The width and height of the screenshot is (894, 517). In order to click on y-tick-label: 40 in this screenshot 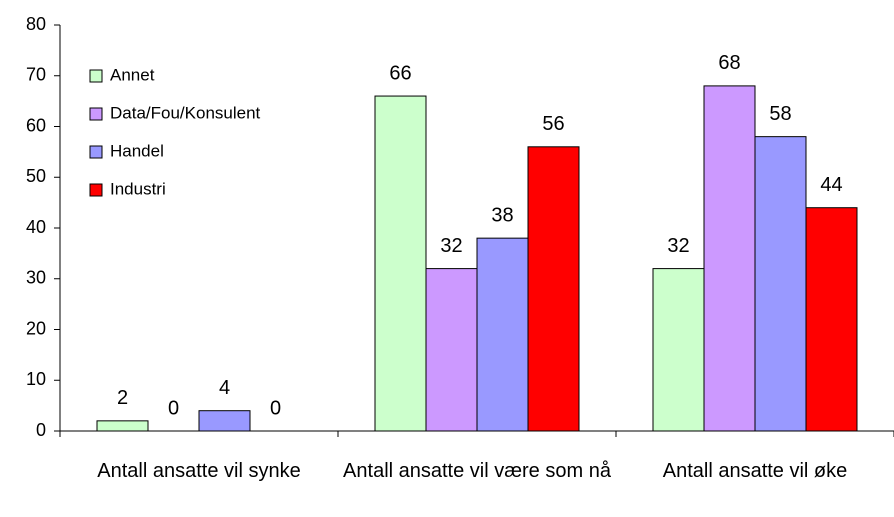, I will do `click(36, 227)`.